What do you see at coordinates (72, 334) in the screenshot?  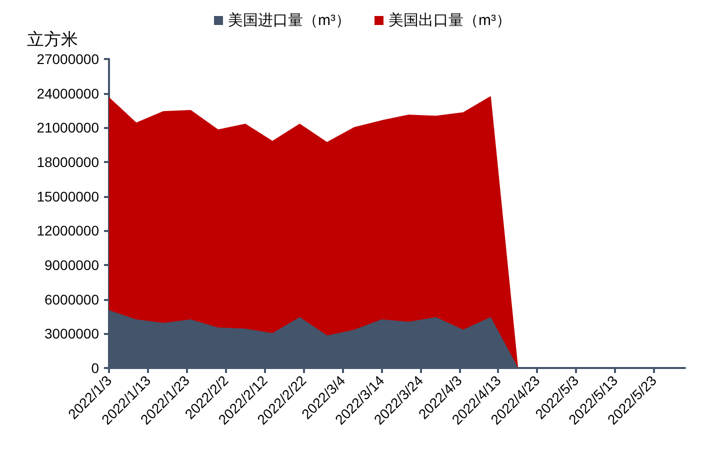 I see `y-tick-label: 3000000` at bounding box center [72, 334].